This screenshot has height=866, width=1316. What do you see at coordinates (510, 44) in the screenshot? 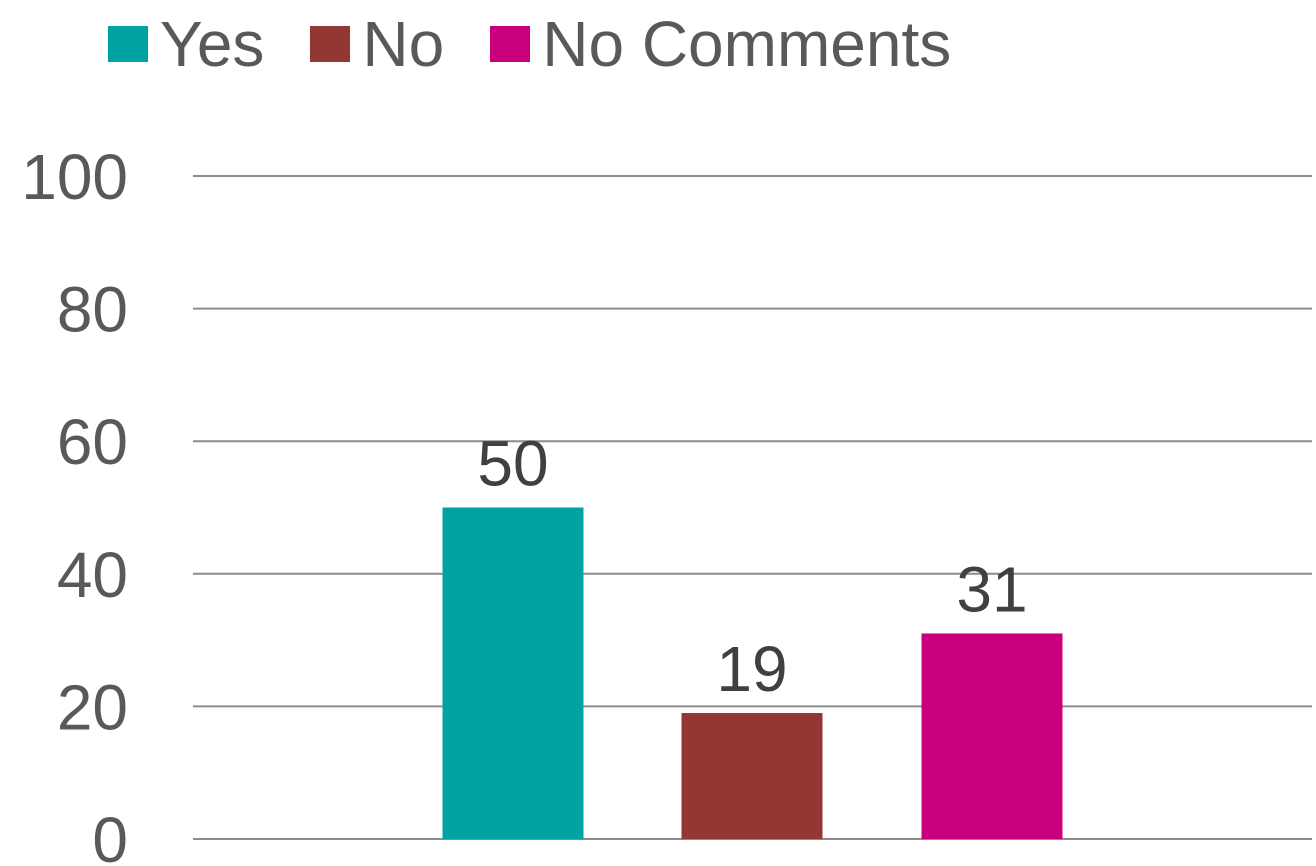
I see `legend-swatch-no-comments` at bounding box center [510, 44].